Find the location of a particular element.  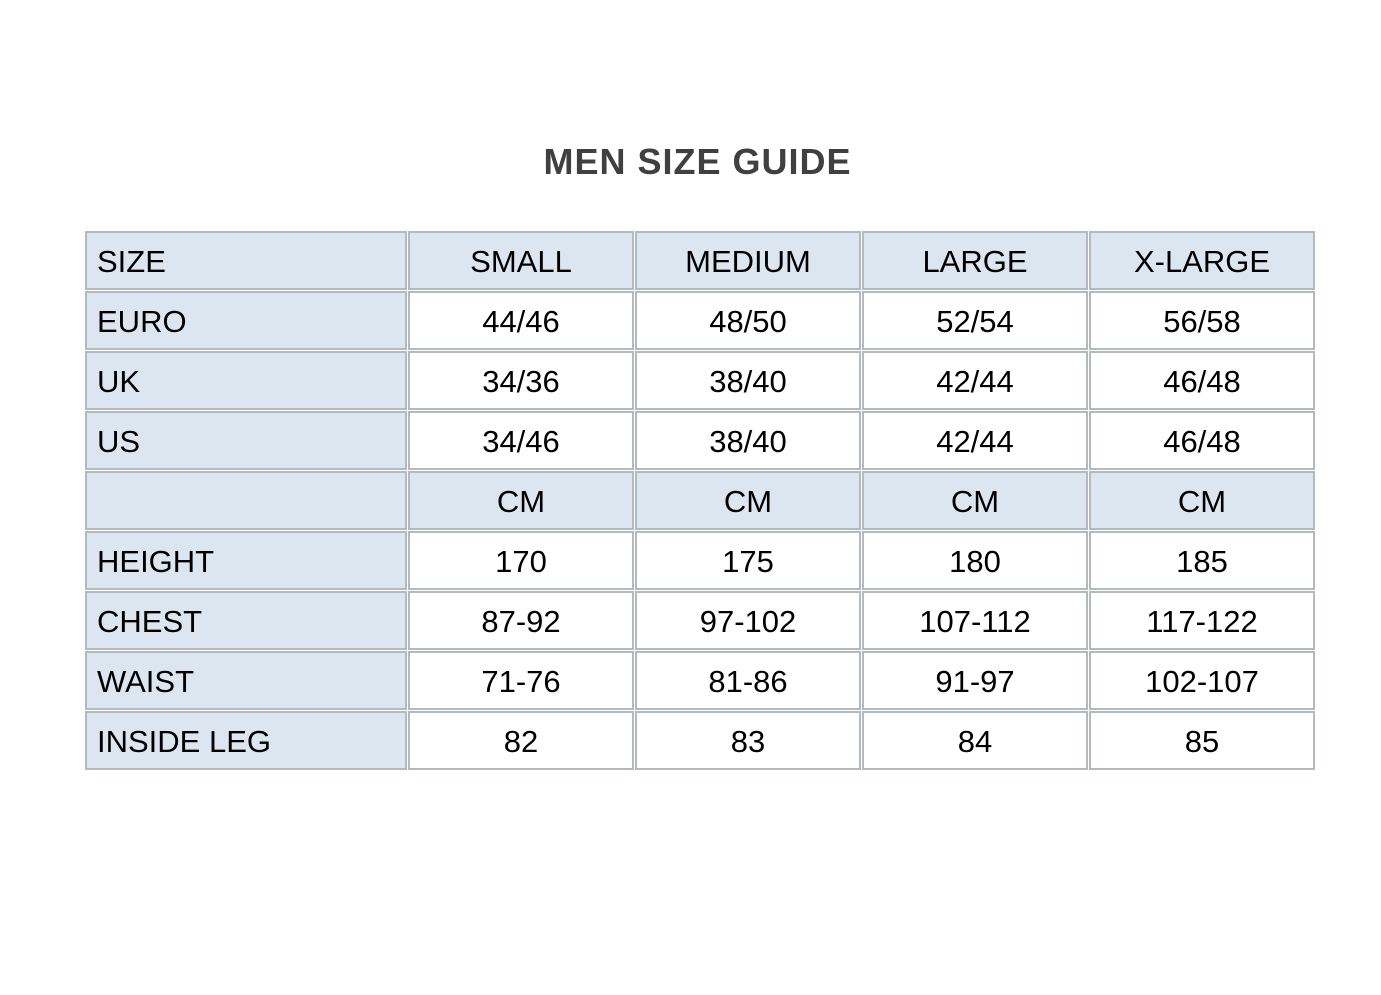

value-cell: 175 is located at coordinates (748, 560).